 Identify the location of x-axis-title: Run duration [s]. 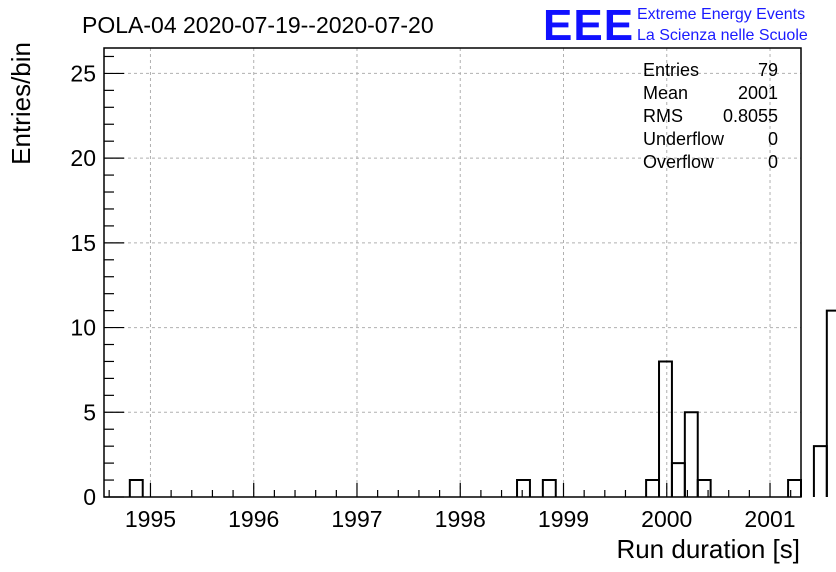
(708, 549).